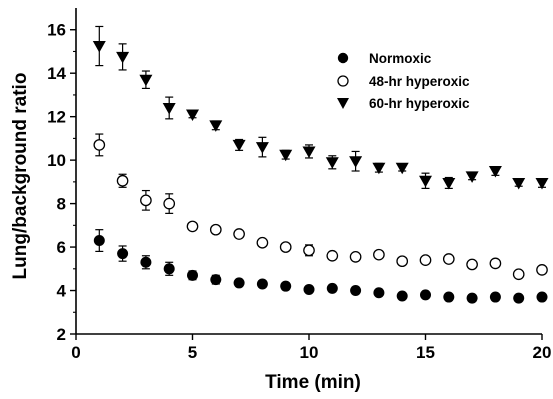 The width and height of the screenshot is (553, 399). What do you see at coordinates (61, 204) in the screenshot?
I see `y-tick-label: 8` at bounding box center [61, 204].